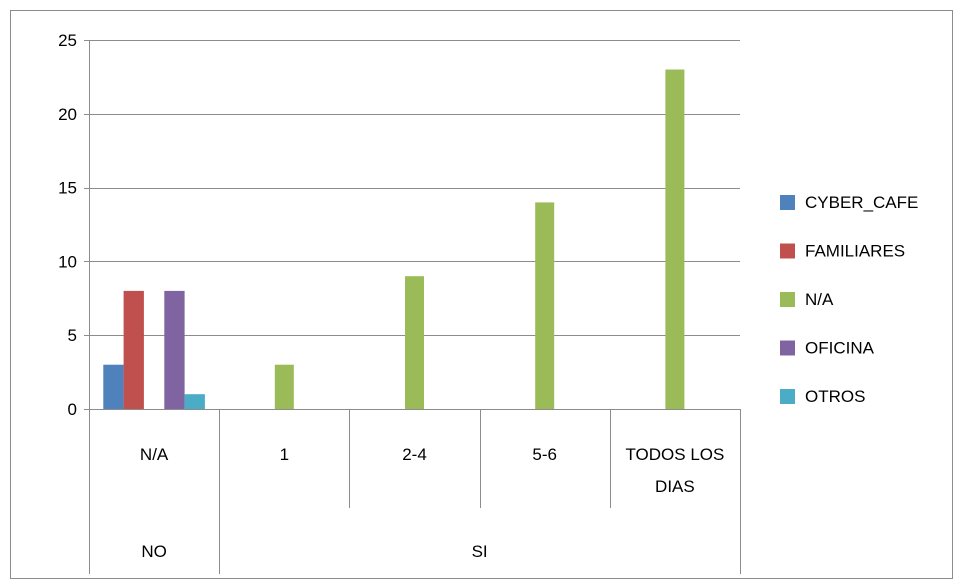 The image size is (956, 587). I want to click on legend-label: CYBER_CAFE, so click(861, 202).